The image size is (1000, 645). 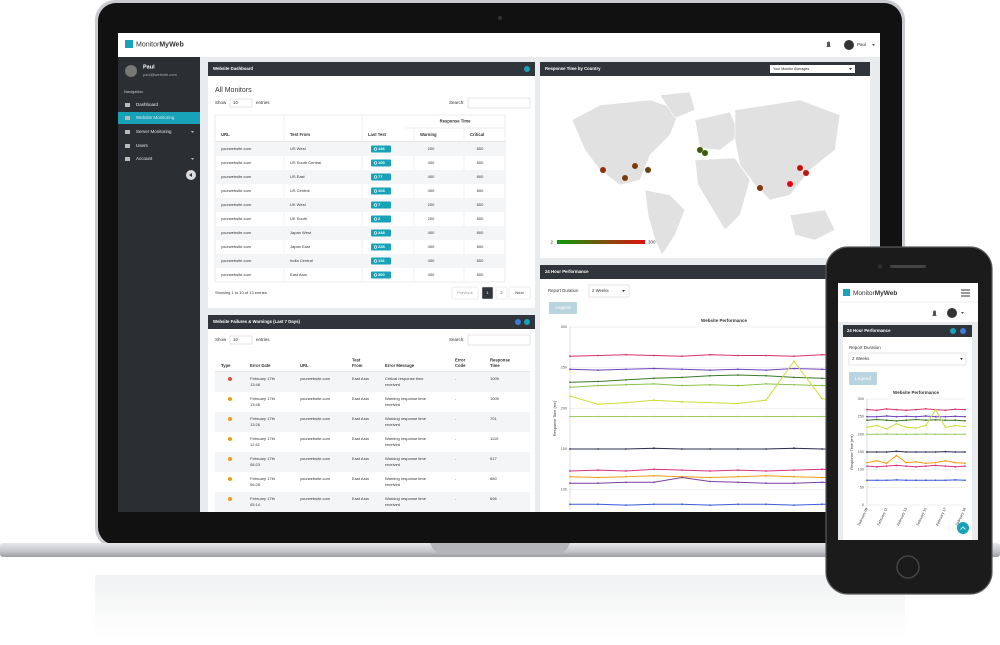 I want to click on column-header: Error Message, so click(x=400, y=365).